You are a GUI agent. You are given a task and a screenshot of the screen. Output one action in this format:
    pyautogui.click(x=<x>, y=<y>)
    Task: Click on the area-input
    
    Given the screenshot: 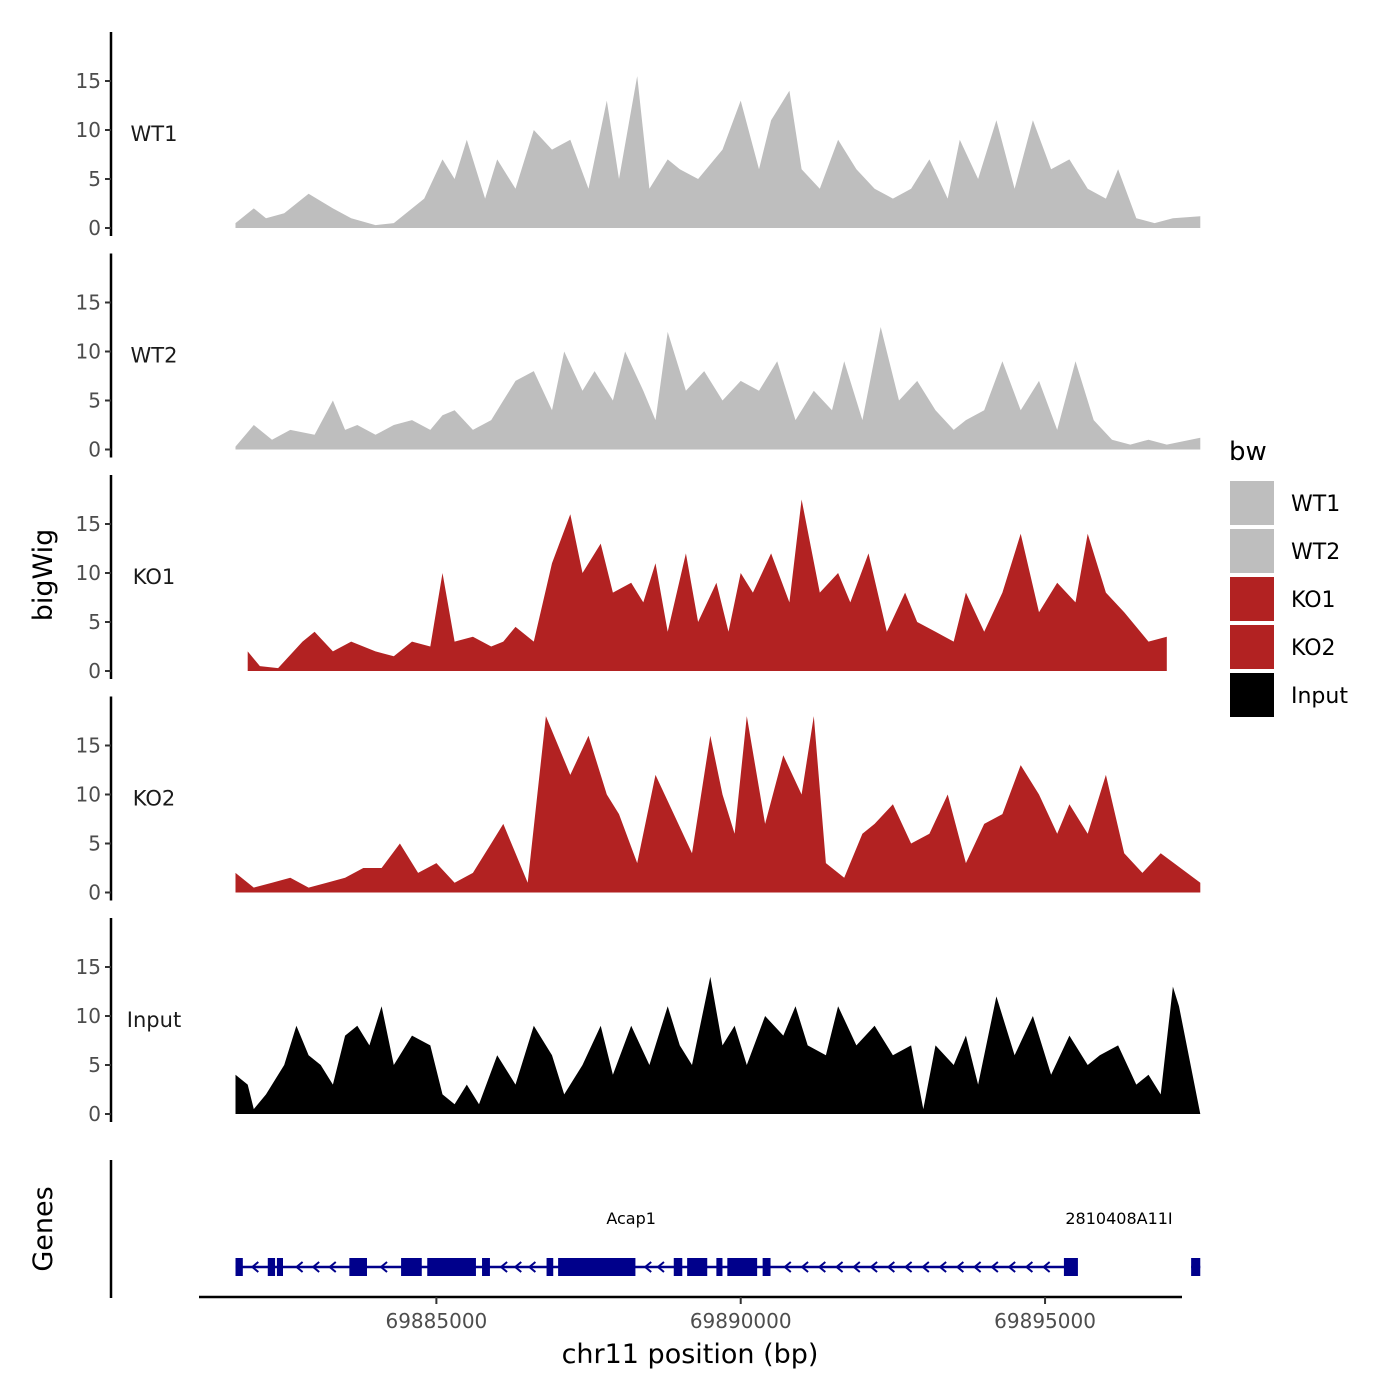 What is the action you would take?
    pyautogui.click(x=718, y=1045)
    